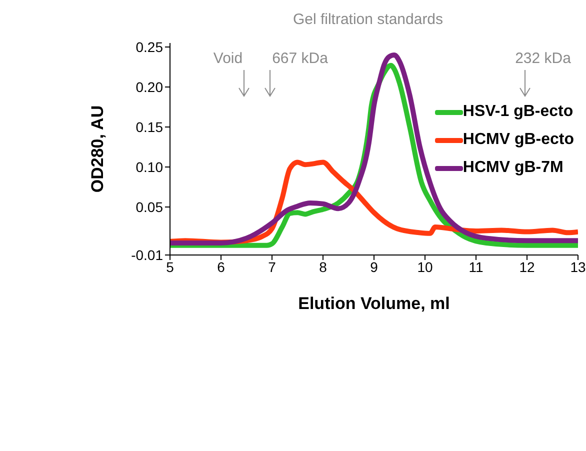 This screenshot has width=586, height=451. I want to click on legend-label: HCMV gB-7M, so click(513, 168).